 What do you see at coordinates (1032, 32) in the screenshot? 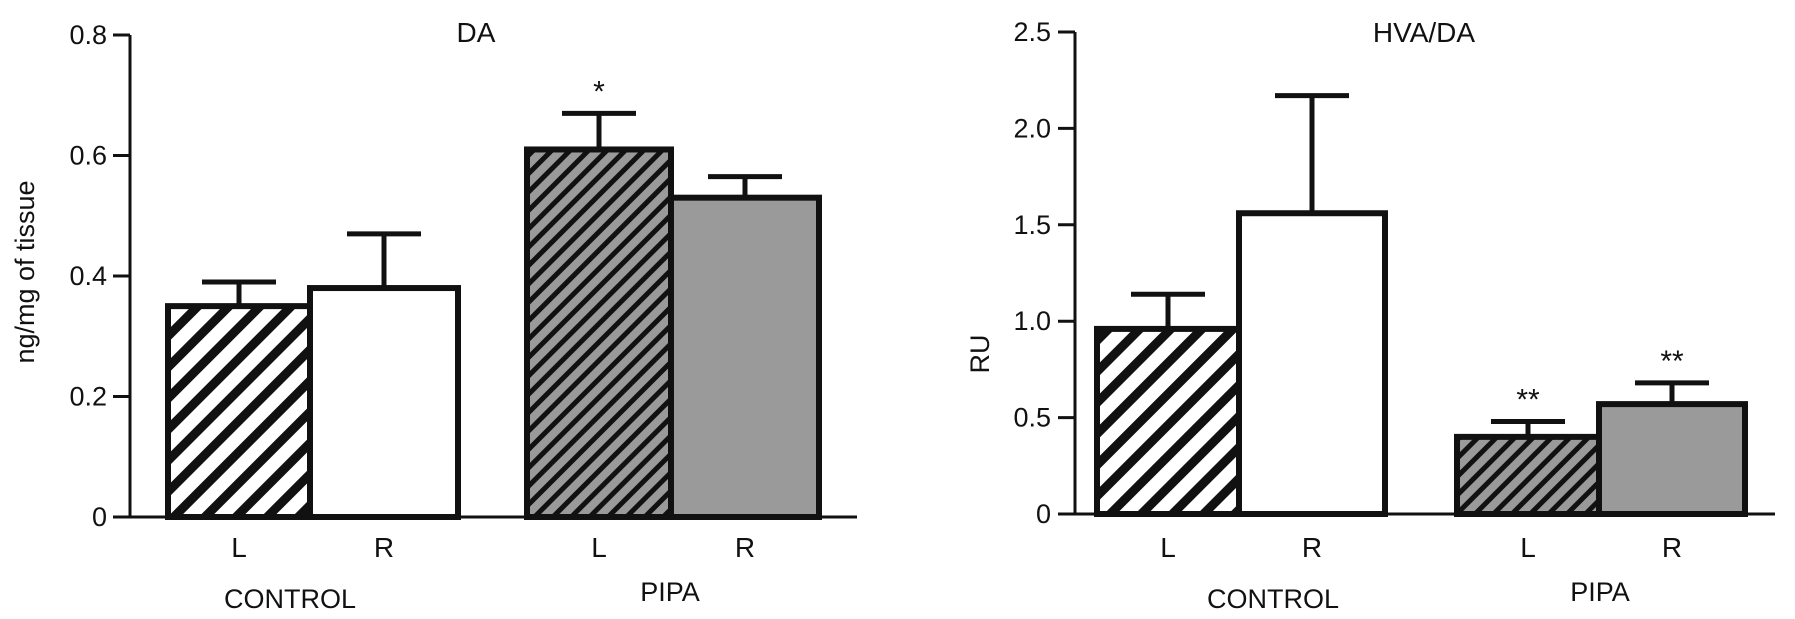
I see `y-tick-label: 2.5` at bounding box center [1032, 32].